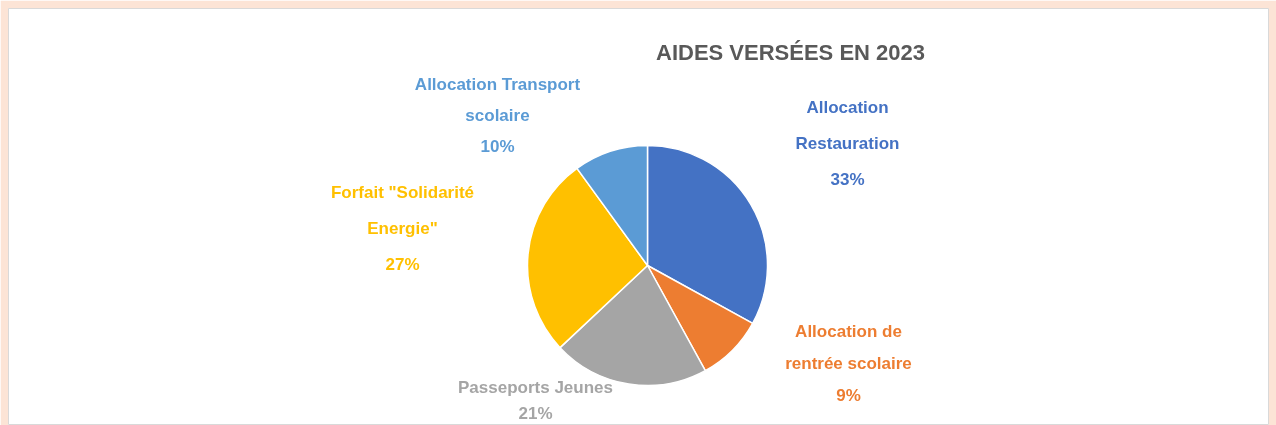  Describe the element at coordinates (497, 99) in the screenshot. I see `slice-label: Allocation Transport scolaire` at that location.